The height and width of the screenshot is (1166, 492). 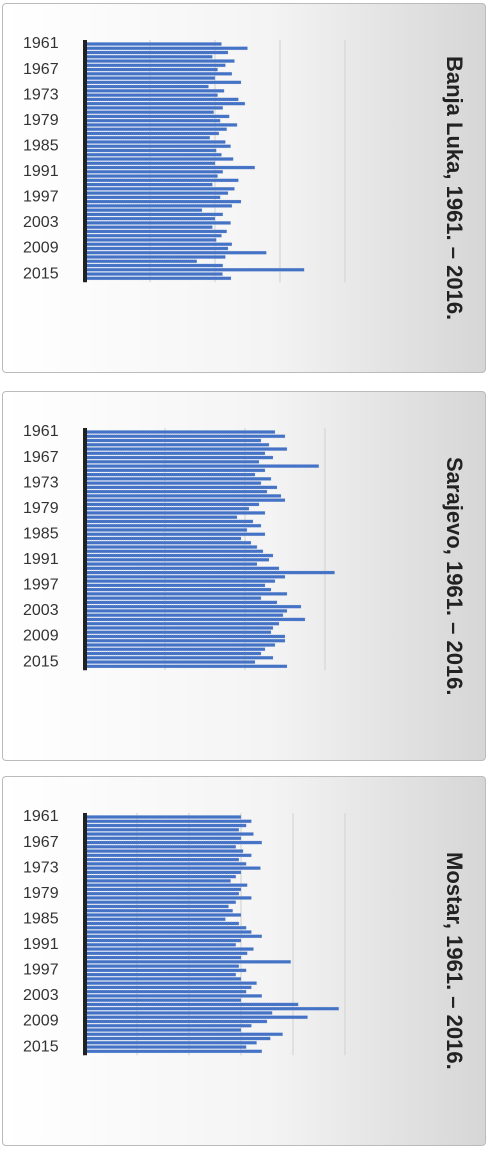 What do you see at coordinates (454, 188) in the screenshot?
I see `chart-title: Banja Luka, 1961. – 2016.` at bounding box center [454, 188].